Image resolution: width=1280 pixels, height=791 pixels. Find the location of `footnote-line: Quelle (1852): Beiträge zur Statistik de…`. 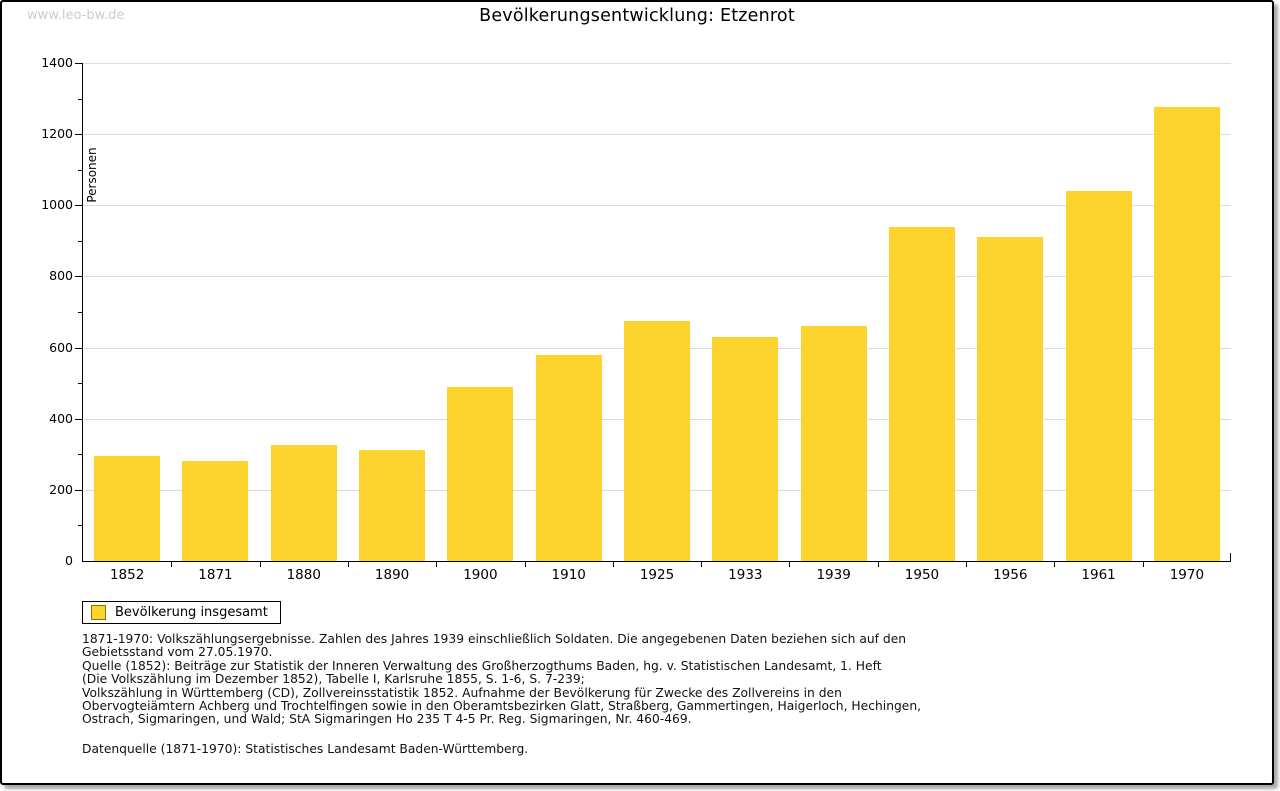

footnote-line: Quelle (1852): Beiträge zur Statistik de… is located at coordinates (482, 665).